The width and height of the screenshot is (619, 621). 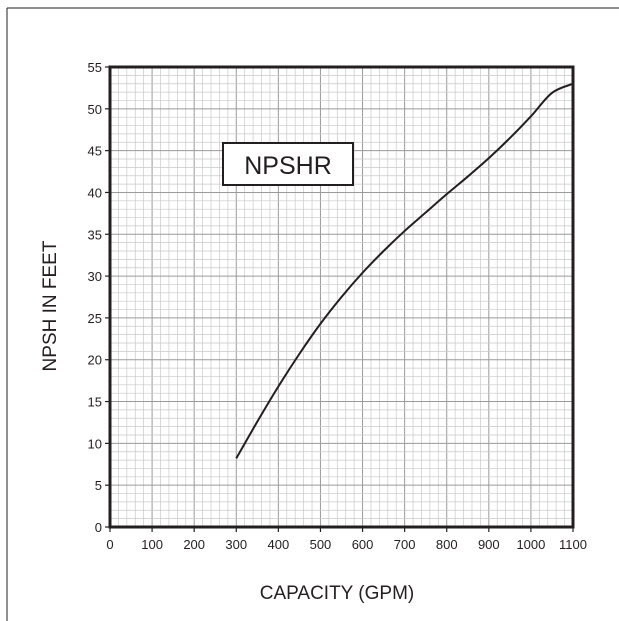 What do you see at coordinates (95, 443) in the screenshot?
I see `y-tick-label: 10` at bounding box center [95, 443].